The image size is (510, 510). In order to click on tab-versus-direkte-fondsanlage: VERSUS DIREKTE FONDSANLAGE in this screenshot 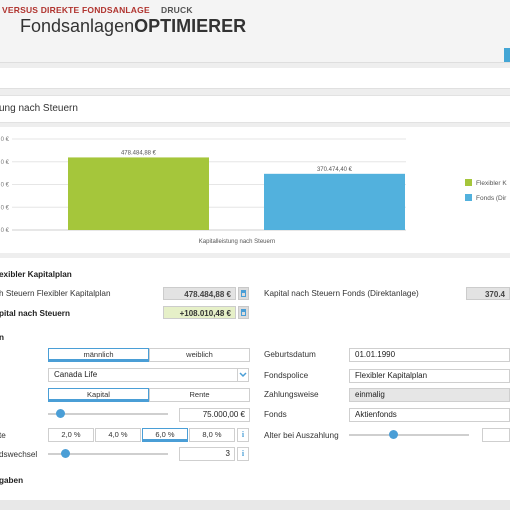, I will do `click(76, 10)`.